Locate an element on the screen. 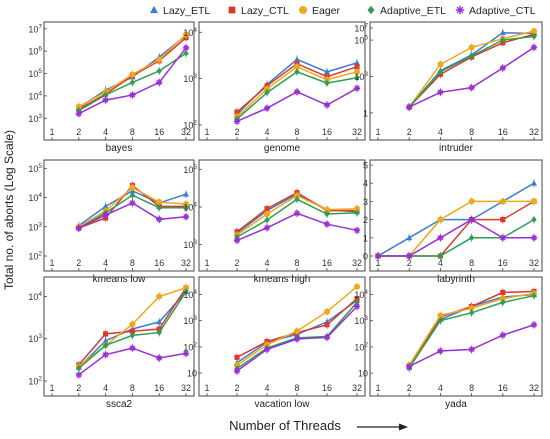  subplot-vacation-low: 10 10² 10³ 10⁴ 1 2 4 8 16 32 vacation low is located at coordinates (274, 343).